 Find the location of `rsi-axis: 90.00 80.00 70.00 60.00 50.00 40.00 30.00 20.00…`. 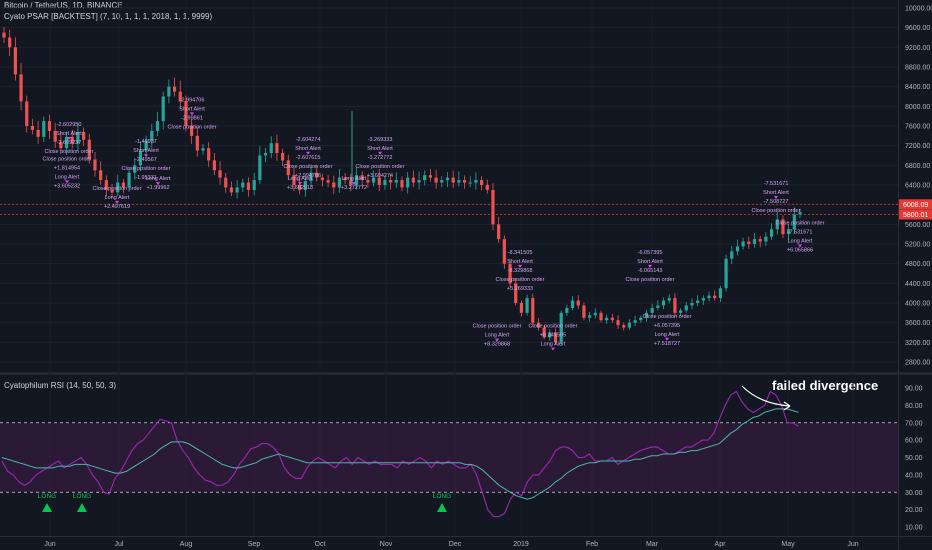

rsi-axis: 90.00 80.00 70.00 60.00 50.00 40.00 30.00 20.00… is located at coordinates (914, 459).